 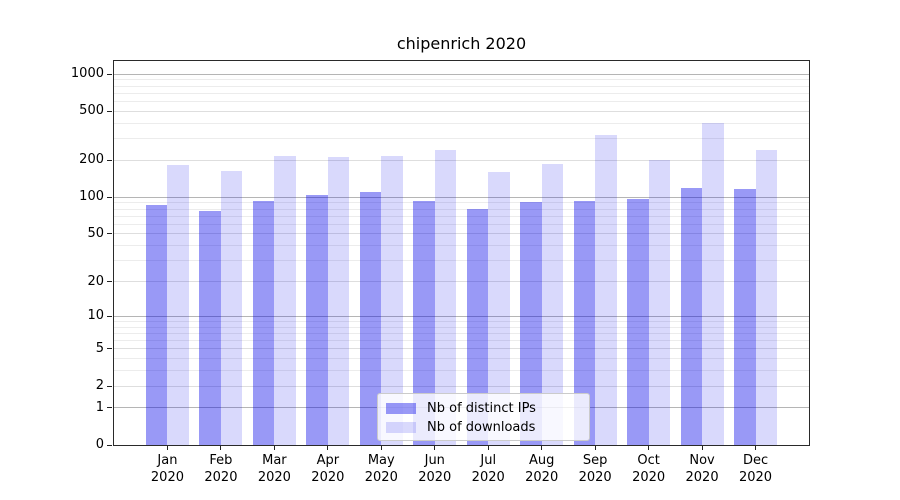 I want to click on y-tick-label: 1000, so click(x=87, y=74).